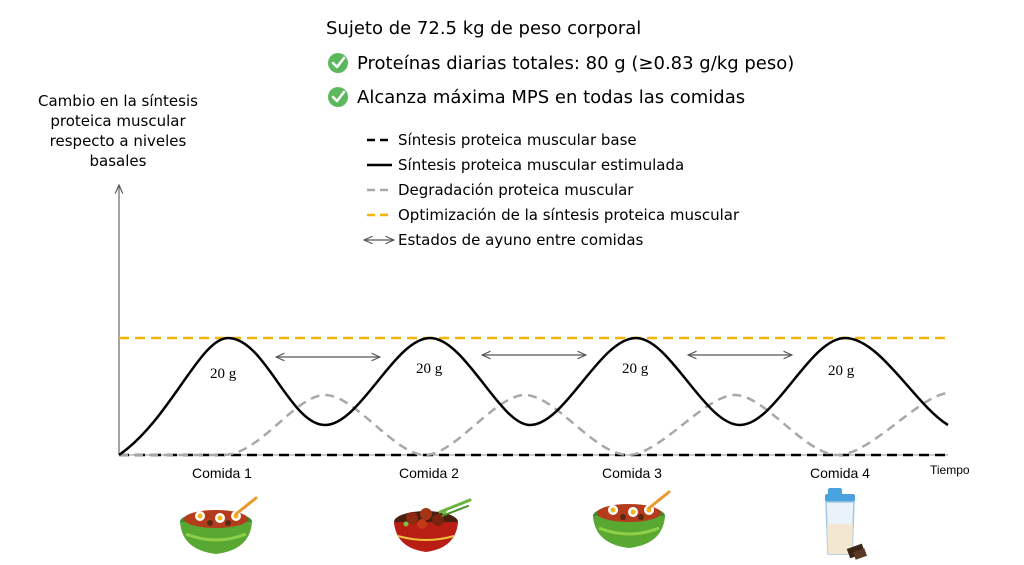  Describe the element at coordinates (118, 101) in the screenshot. I see `svg-text: Cambio en la síntesis` at that location.